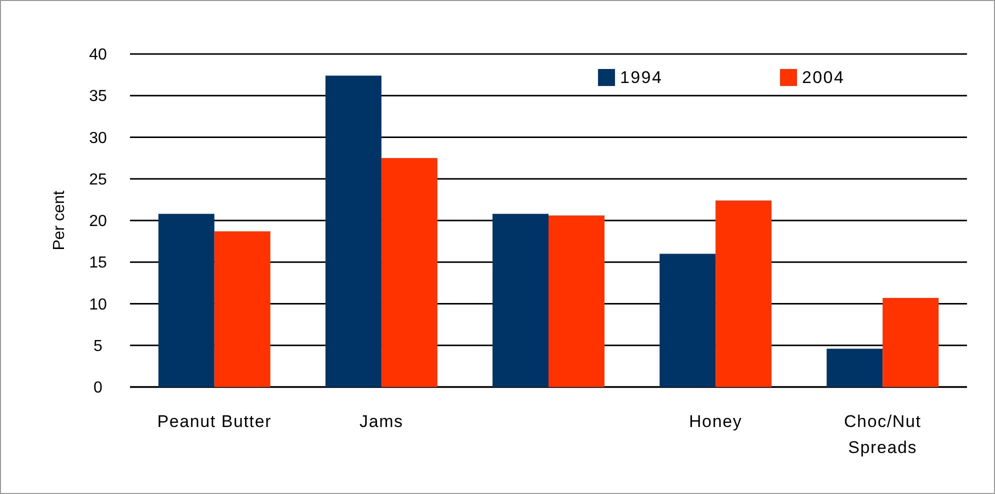 The height and width of the screenshot is (494, 995). Describe the element at coordinates (214, 421) in the screenshot. I see `x-tick-label: Peanut Butter` at that location.